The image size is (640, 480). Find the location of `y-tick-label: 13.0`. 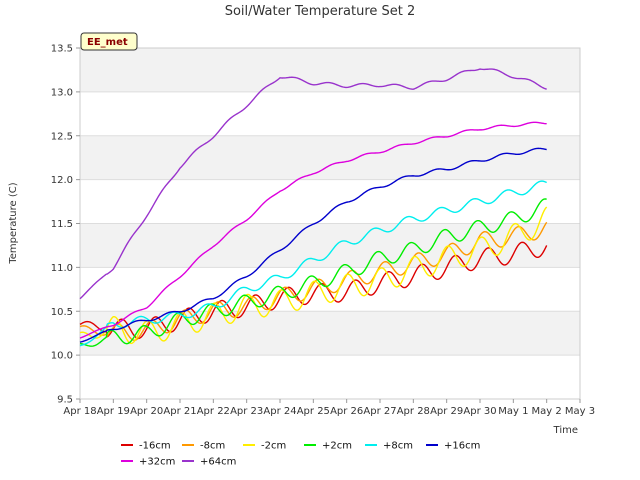

y-tick-label: 13.0 is located at coordinates (62, 92).